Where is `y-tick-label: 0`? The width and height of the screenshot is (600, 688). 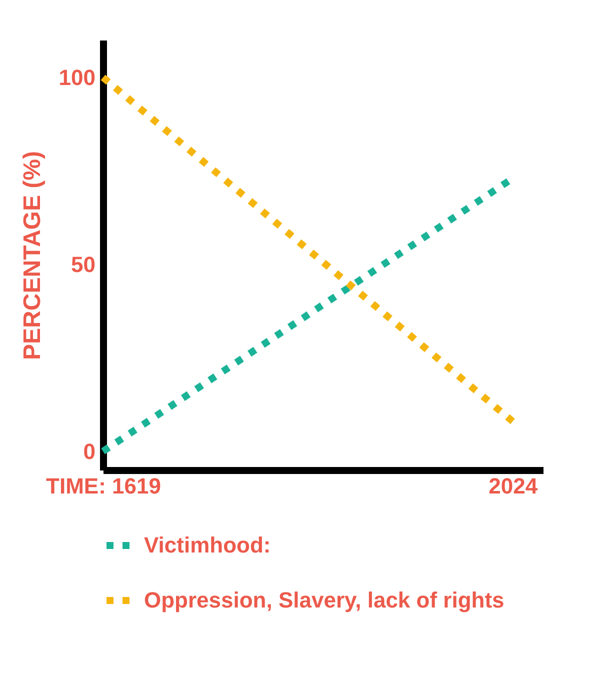
y-tick-label: 0 is located at coordinates (89, 451).